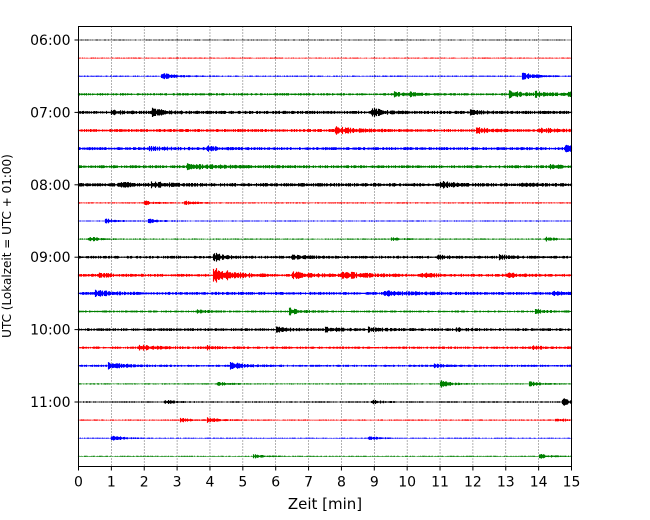 The height and width of the screenshot is (520, 650). What do you see at coordinates (50, 331) in the screenshot?
I see `y-tick-label: 10:00` at bounding box center [50, 331].